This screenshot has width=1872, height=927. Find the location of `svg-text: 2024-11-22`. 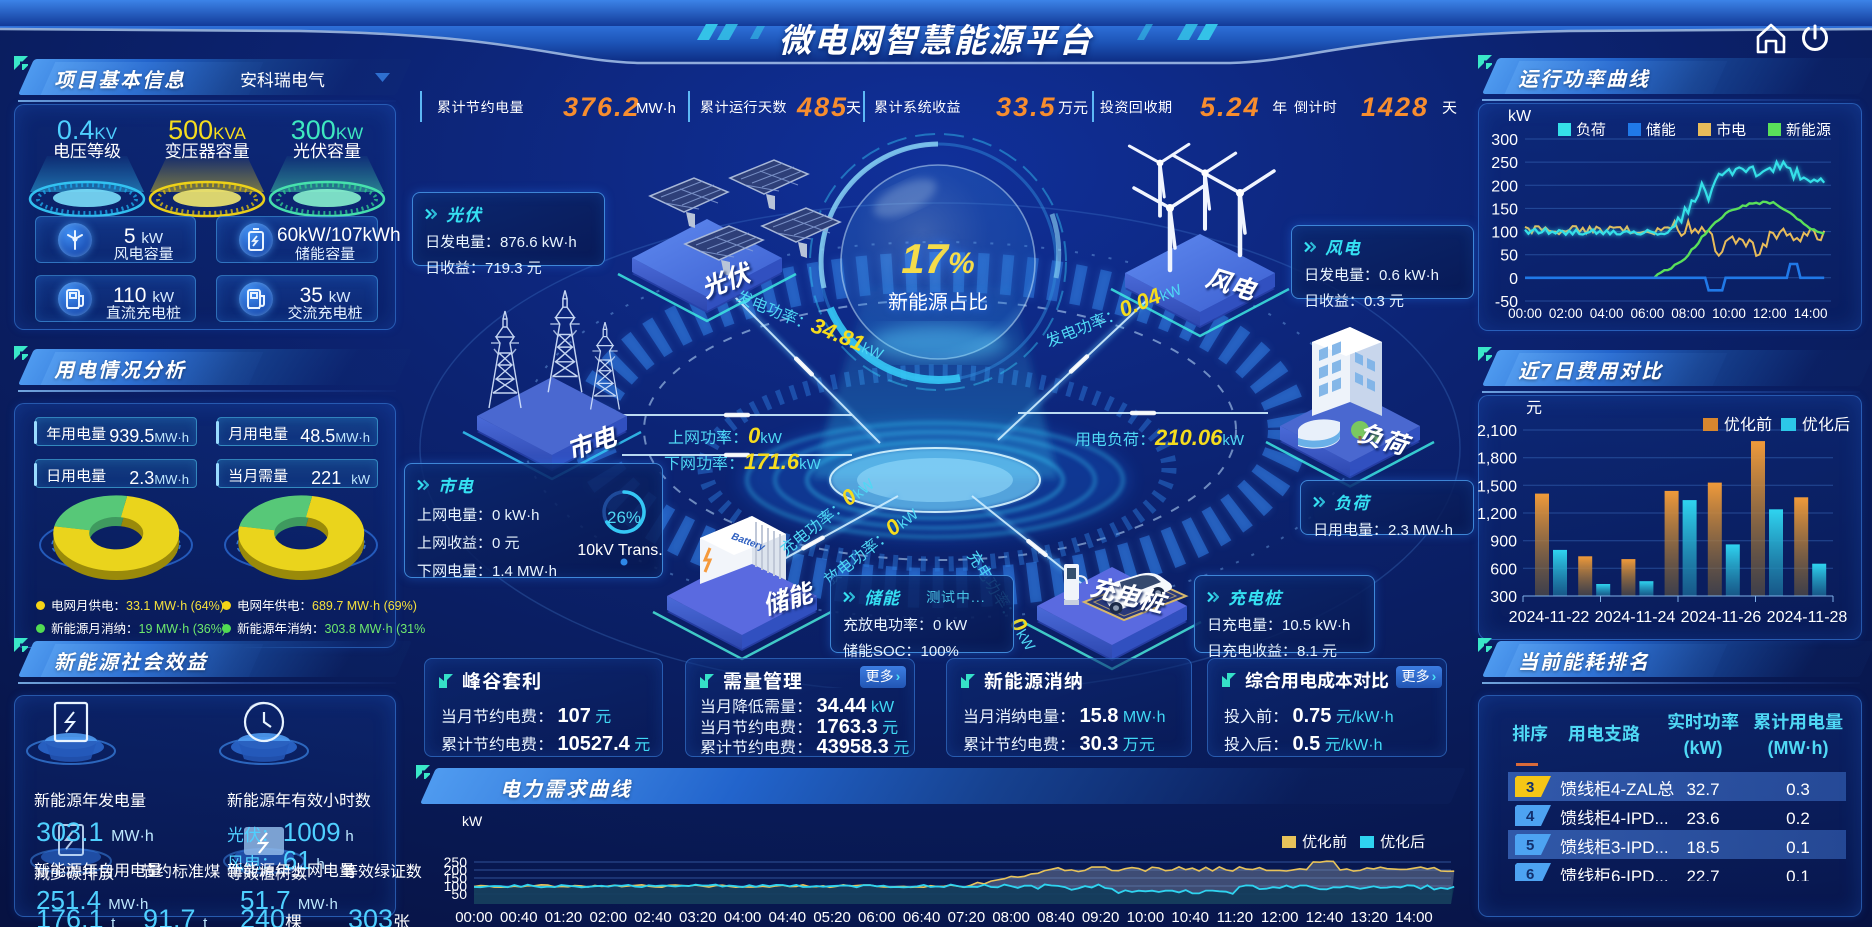

svg-text: 2024-11-22 is located at coordinates (1549, 615).